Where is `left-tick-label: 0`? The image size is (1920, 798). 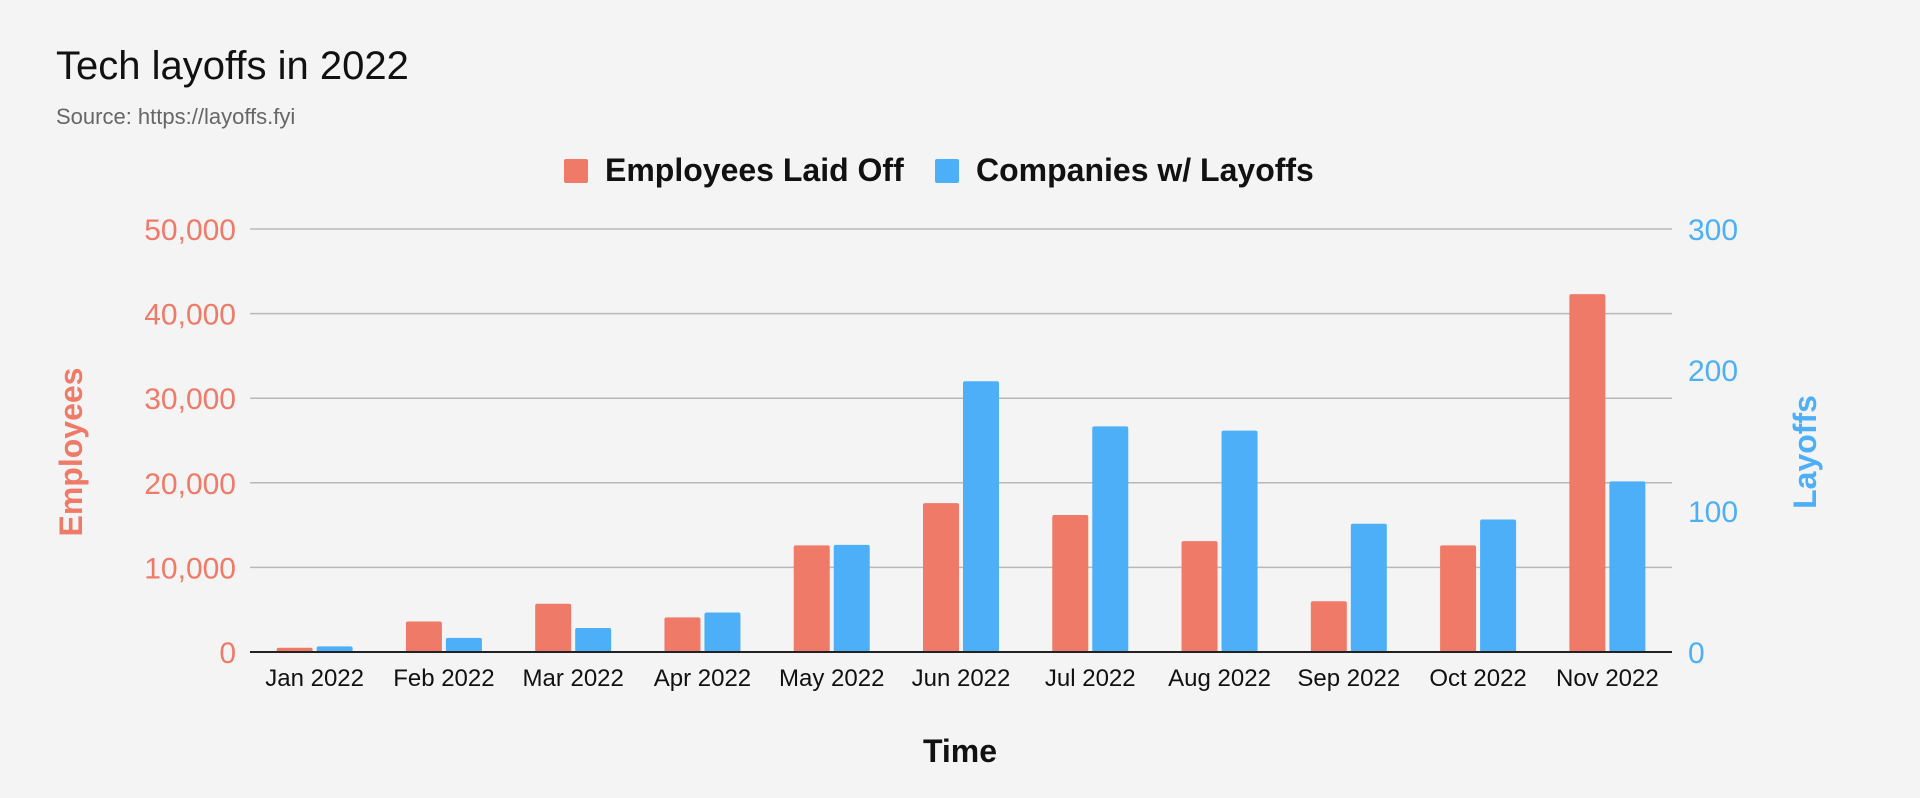
left-tick-label: 0 is located at coordinates (227, 653).